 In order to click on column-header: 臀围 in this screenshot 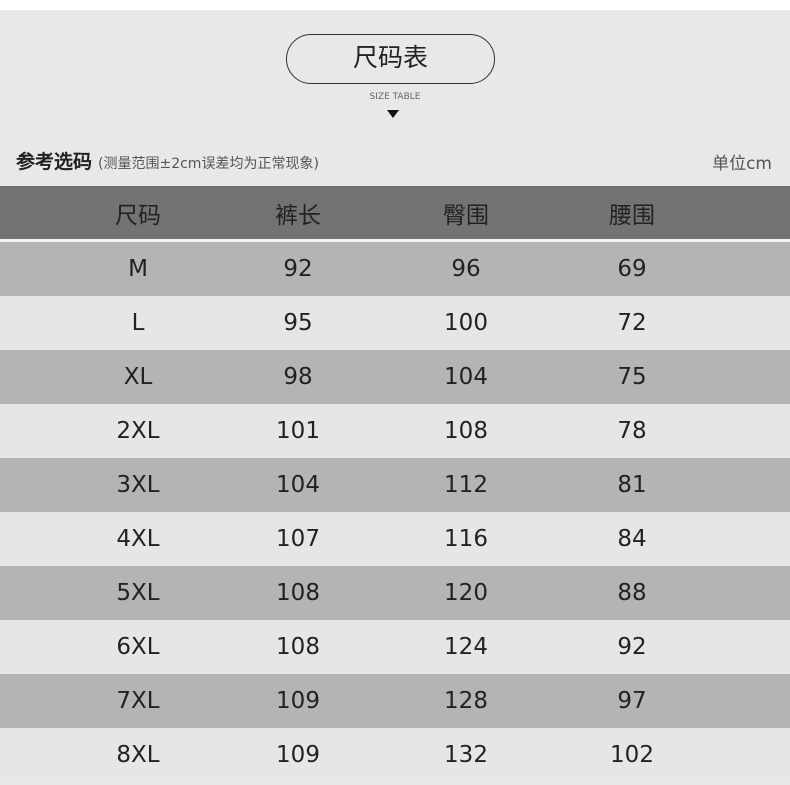, I will do `click(466, 215)`.